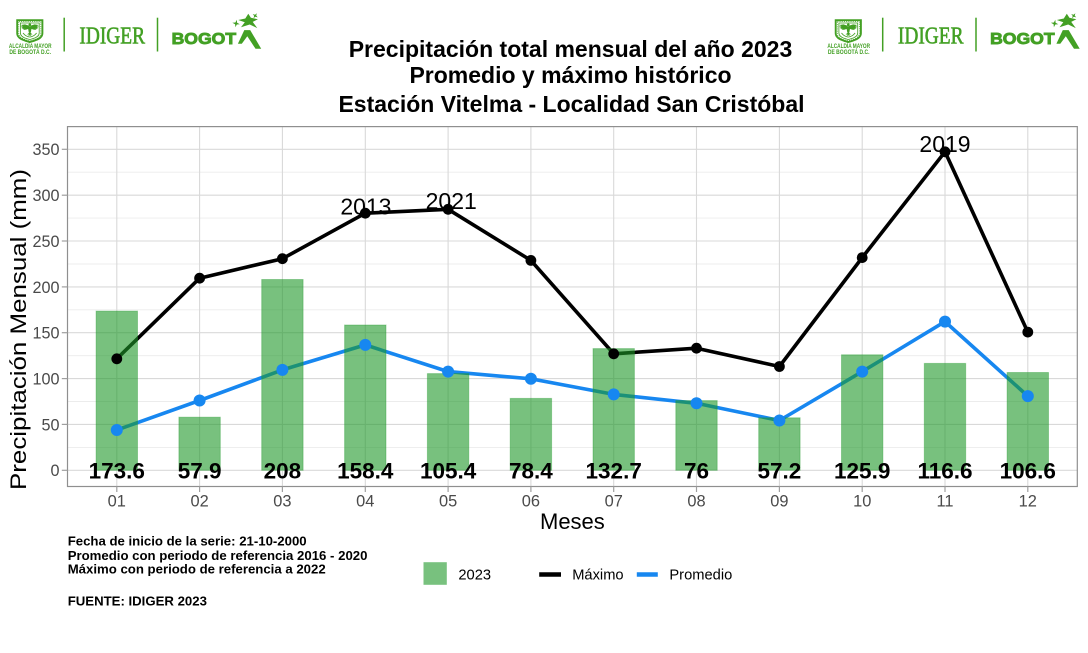  What do you see at coordinates (45, 242) in the screenshot?
I see `svg-text: 250` at bounding box center [45, 242].